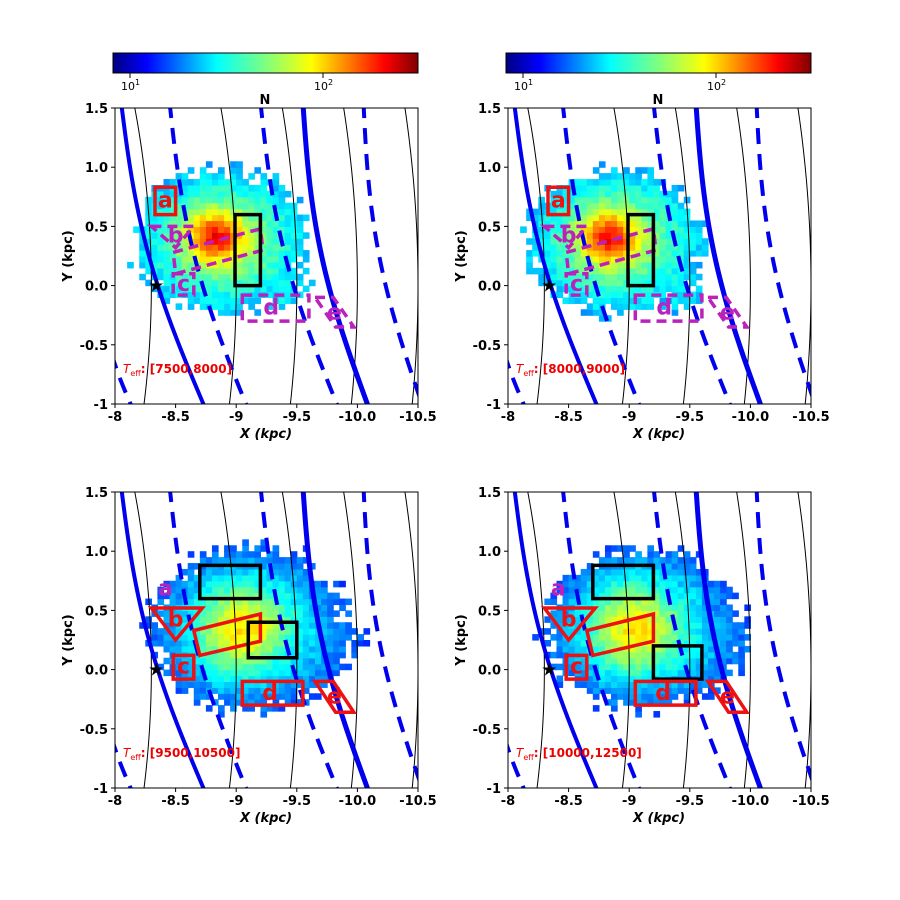  Describe the element at coordinates (156, 670) in the screenshot. I see `sun-marker: ★` at that location.